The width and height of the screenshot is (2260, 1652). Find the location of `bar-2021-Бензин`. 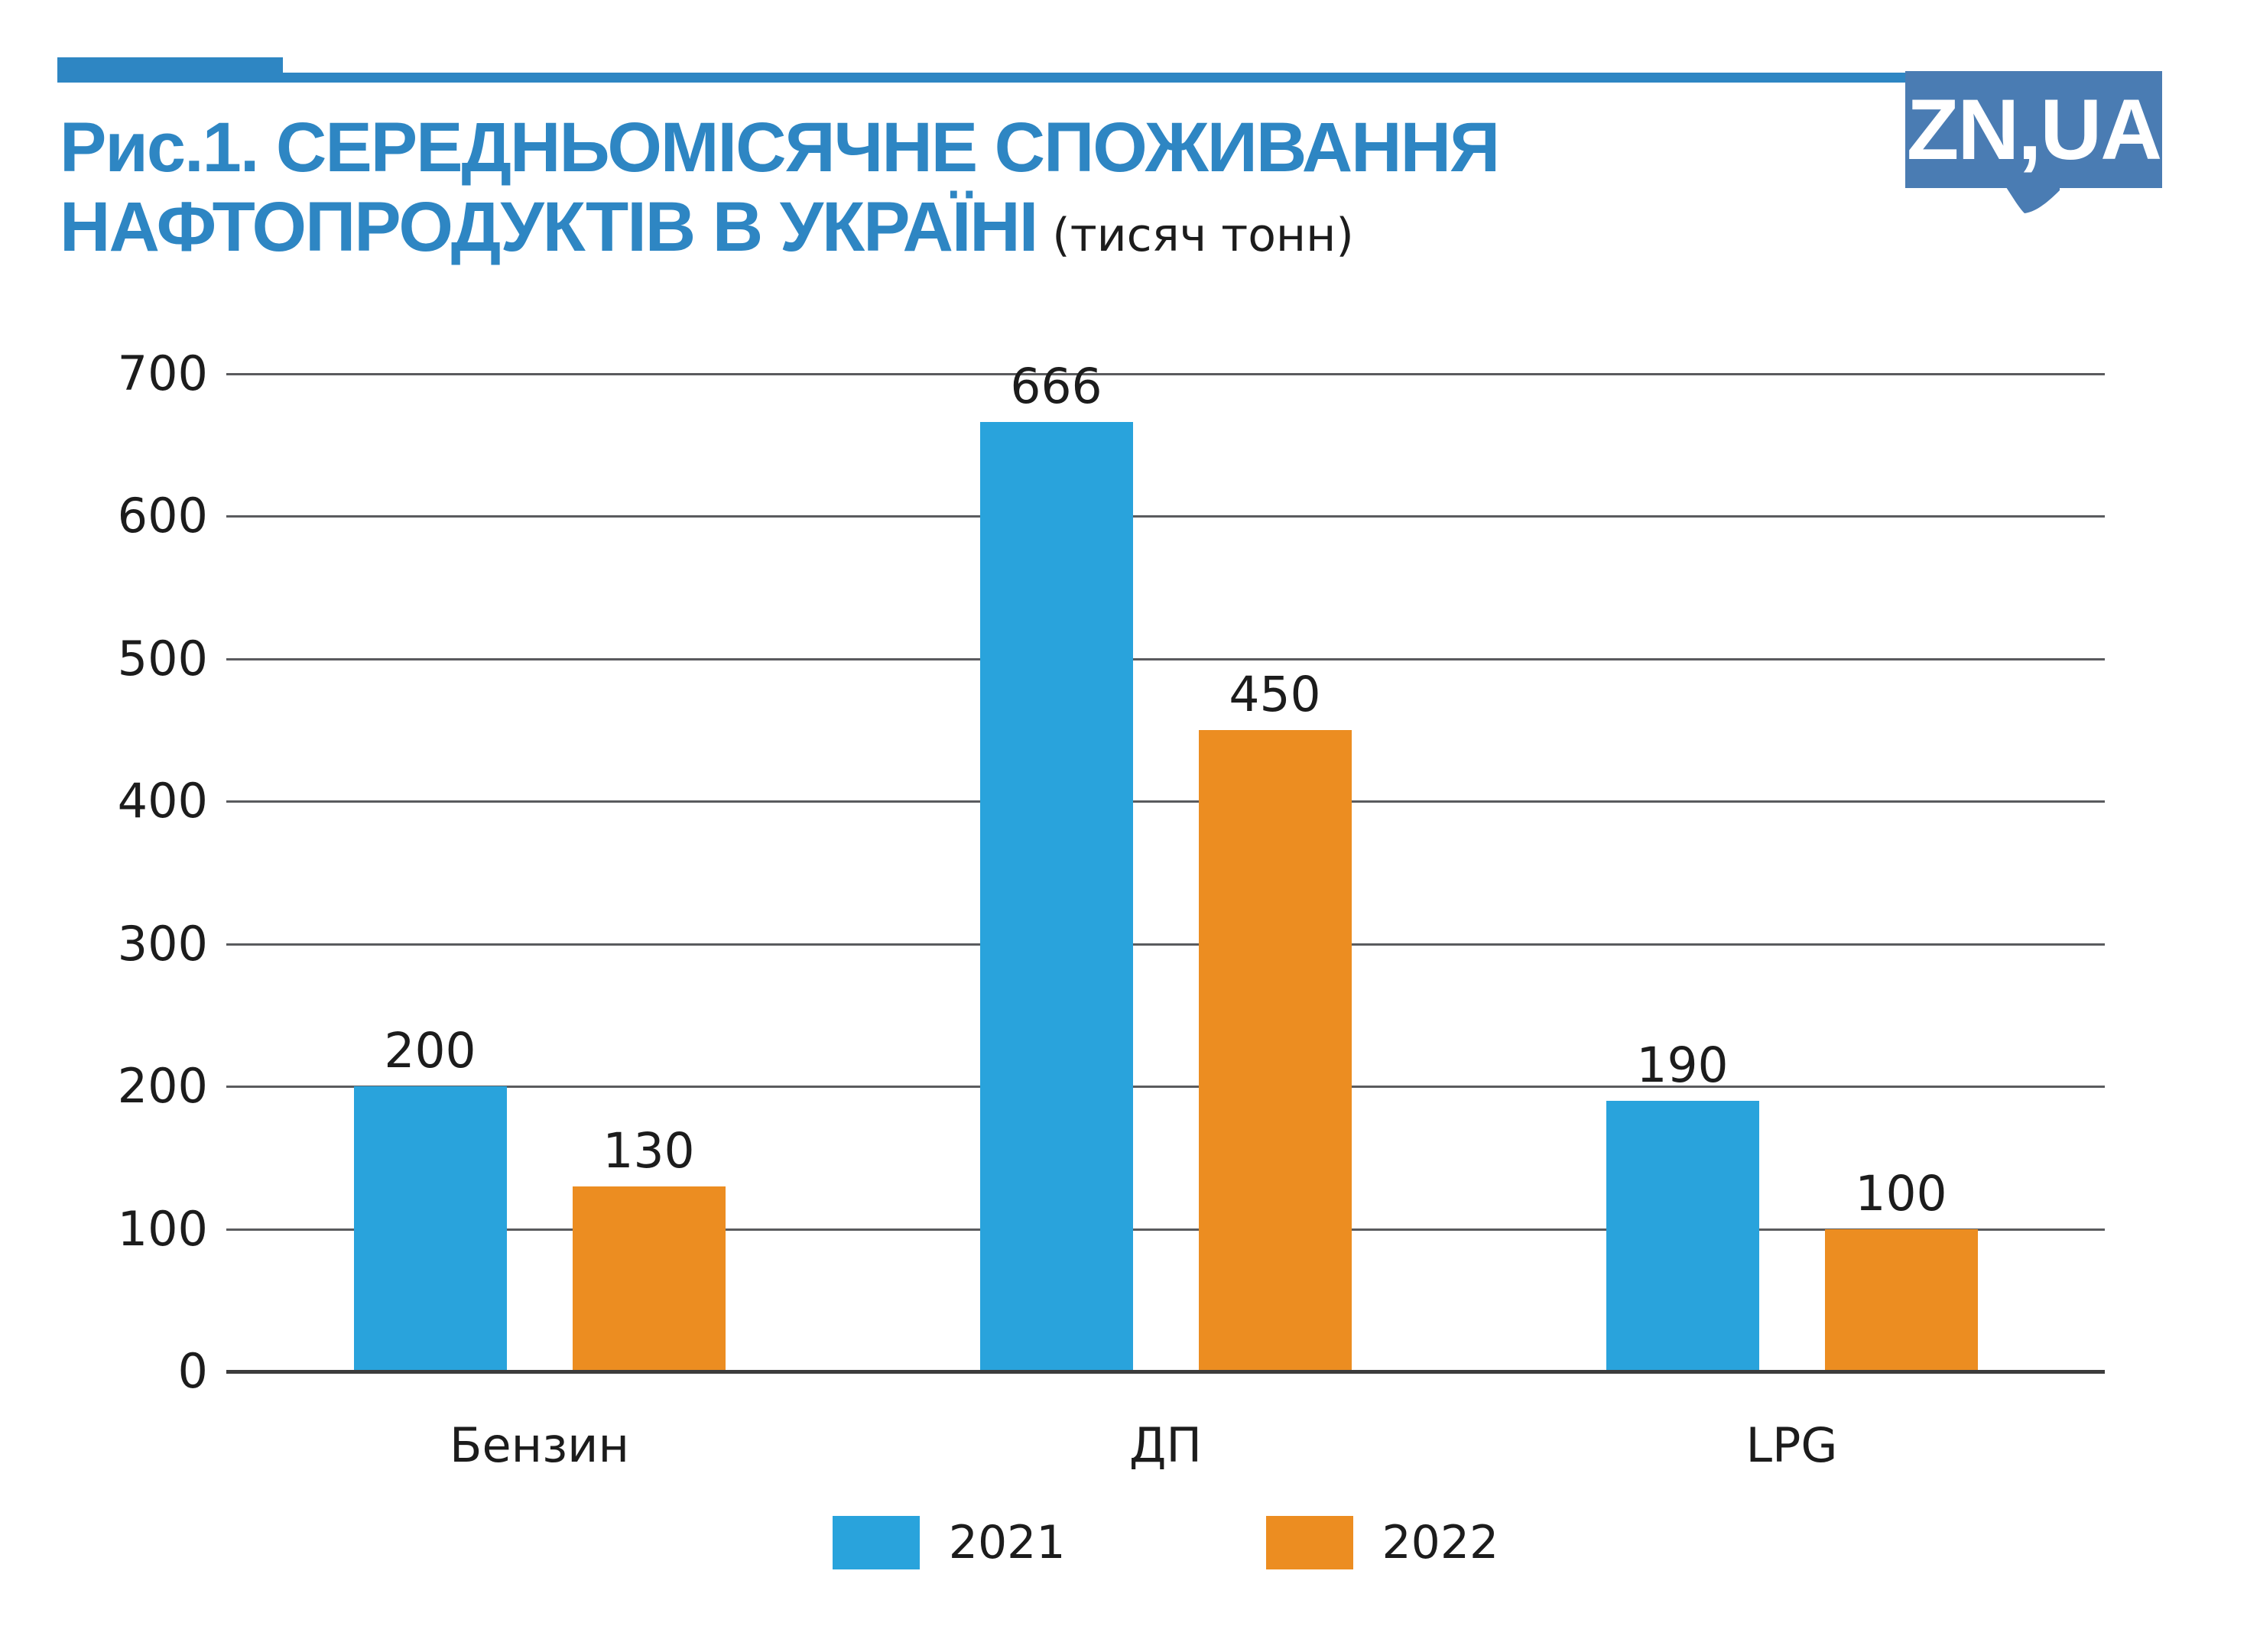

bar-2021-Бензин is located at coordinates (430, 1228).